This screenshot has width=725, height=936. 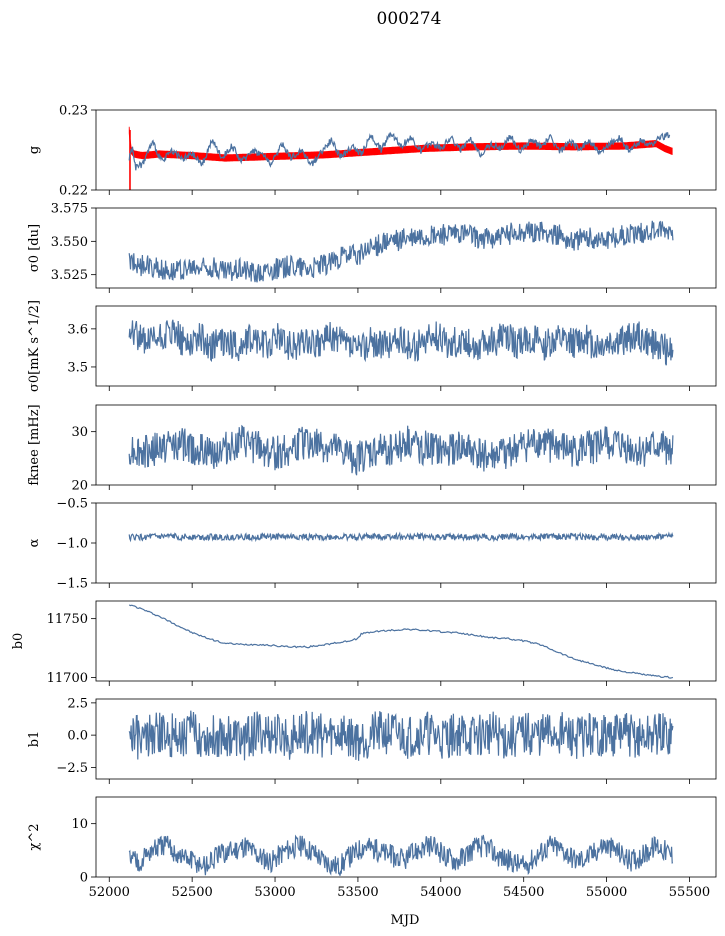 What do you see at coordinates (34, 444) in the screenshot?
I see `y-axis-label: fknee [mHz]` at bounding box center [34, 444].